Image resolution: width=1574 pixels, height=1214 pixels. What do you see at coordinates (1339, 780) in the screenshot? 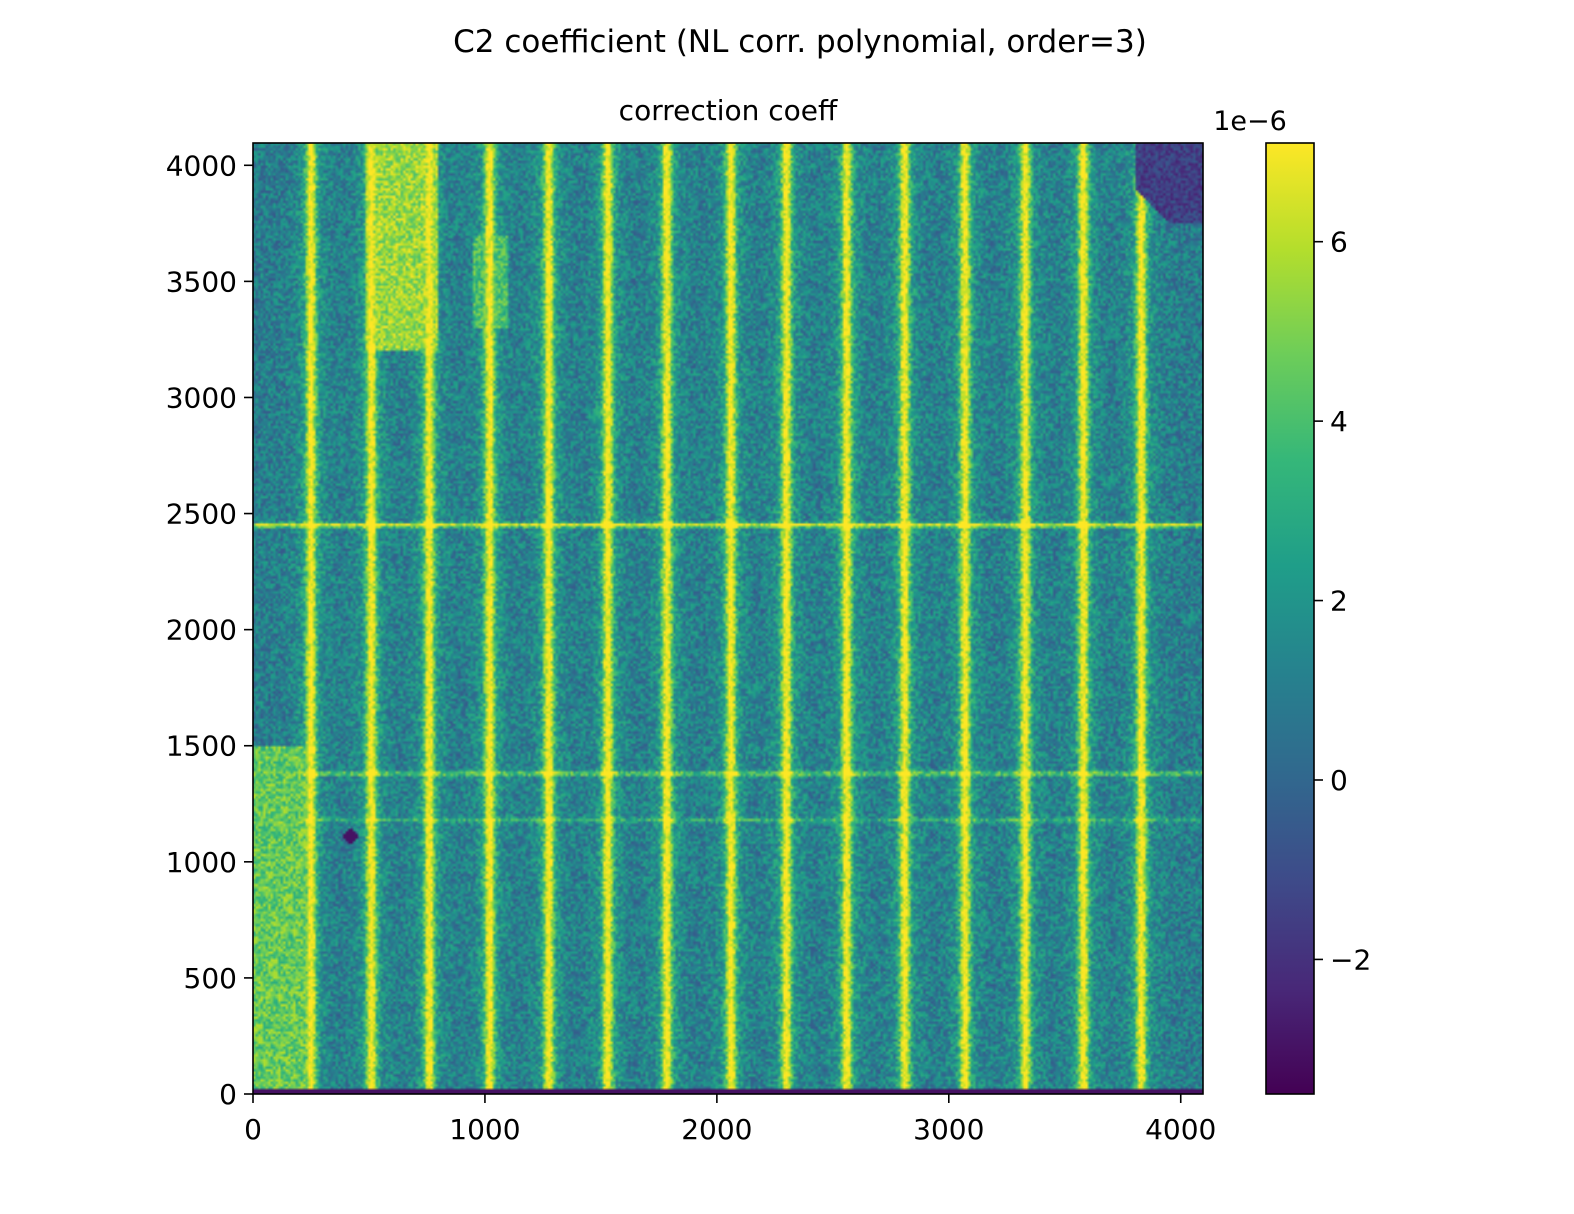
I see `colorbar-tick-label: 0` at bounding box center [1339, 780].